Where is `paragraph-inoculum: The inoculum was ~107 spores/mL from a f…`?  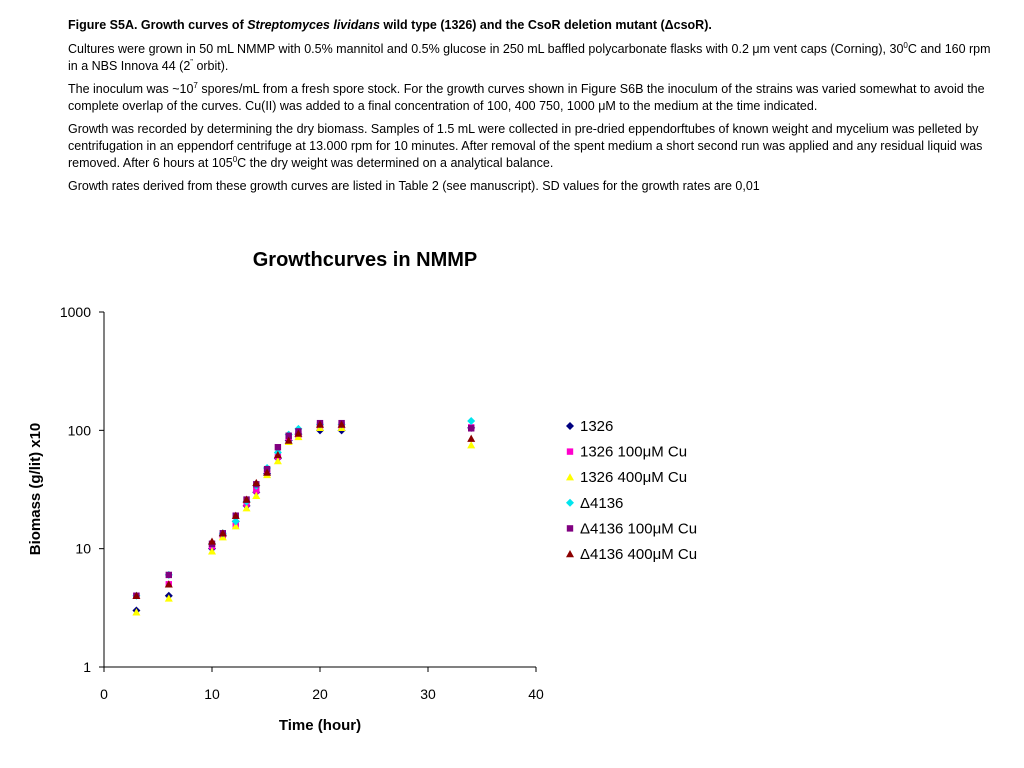
paragraph-inoculum: The inoculum was ~107 spores/mL from a f… is located at coordinates (526, 96).